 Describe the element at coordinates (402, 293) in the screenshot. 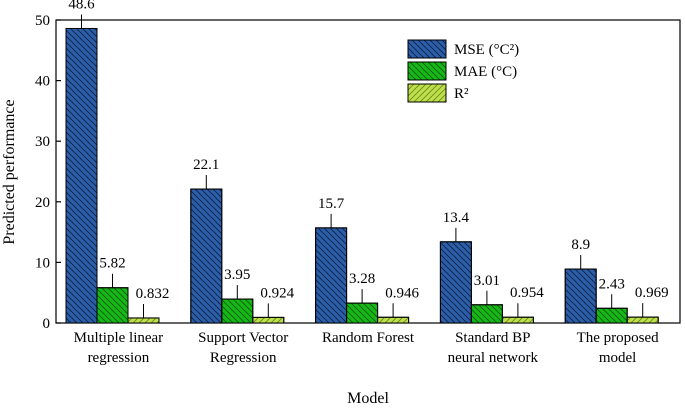

I see `data-label: 0.946` at that location.